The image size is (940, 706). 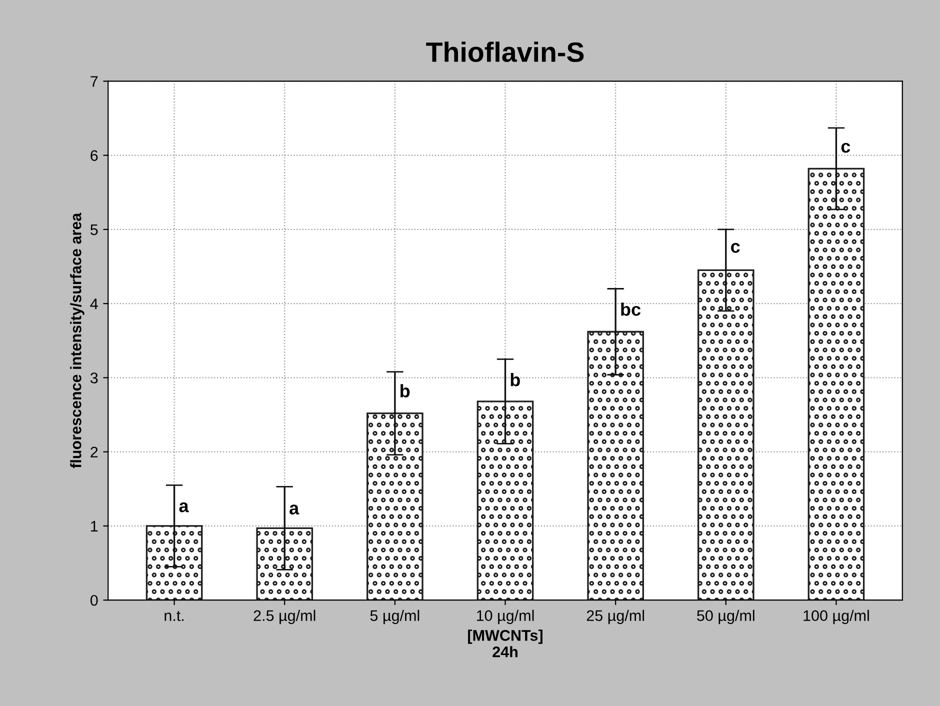 What do you see at coordinates (505, 52) in the screenshot?
I see `chart-title: Thioflavin-S` at bounding box center [505, 52].